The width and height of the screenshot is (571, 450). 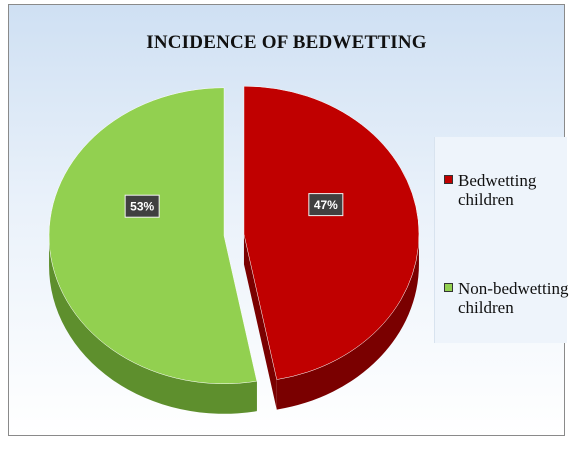 What do you see at coordinates (448, 287) in the screenshot?
I see `legend-swatch-non-bedwetting` at bounding box center [448, 287].